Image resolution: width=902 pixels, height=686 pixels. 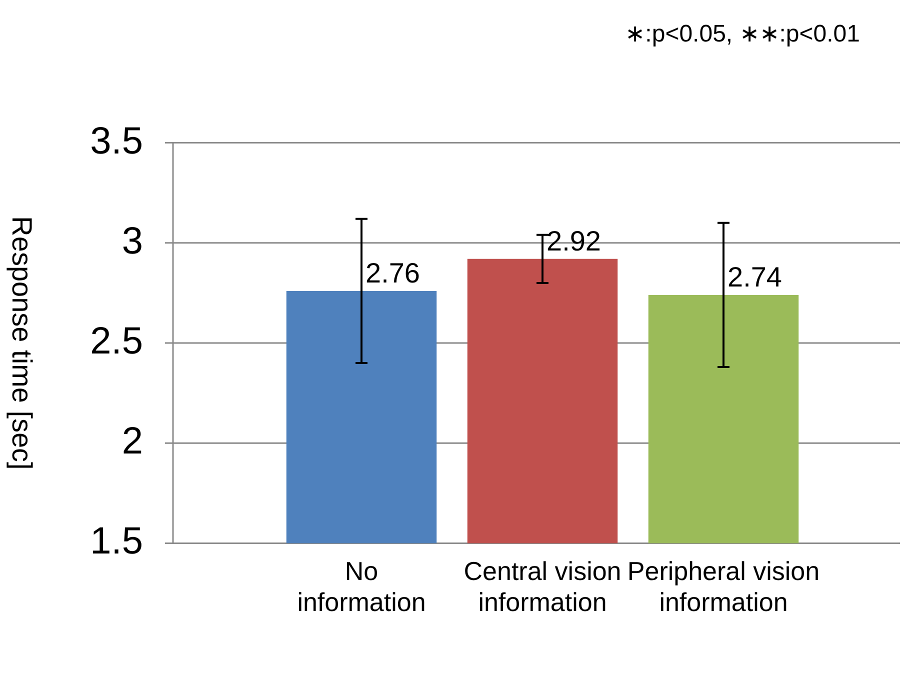 What do you see at coordinates (116, 341) in the screenshot?
I see `y-tick-label: 2.5` at bounding box center [116, 341].